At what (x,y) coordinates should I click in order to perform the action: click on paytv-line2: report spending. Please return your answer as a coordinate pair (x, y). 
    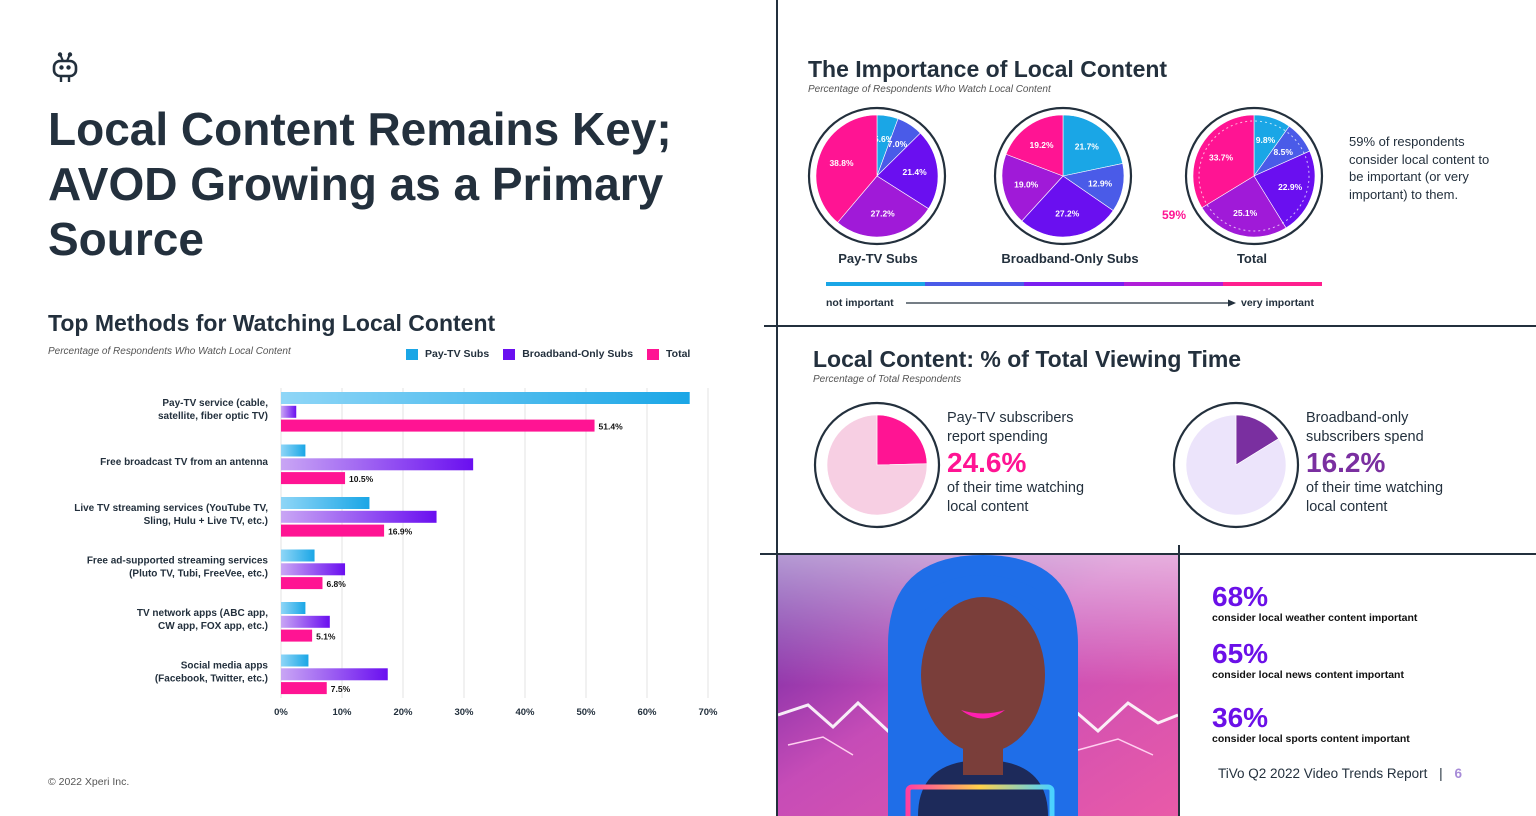
    Looking at the image, I should click on (997, 437).